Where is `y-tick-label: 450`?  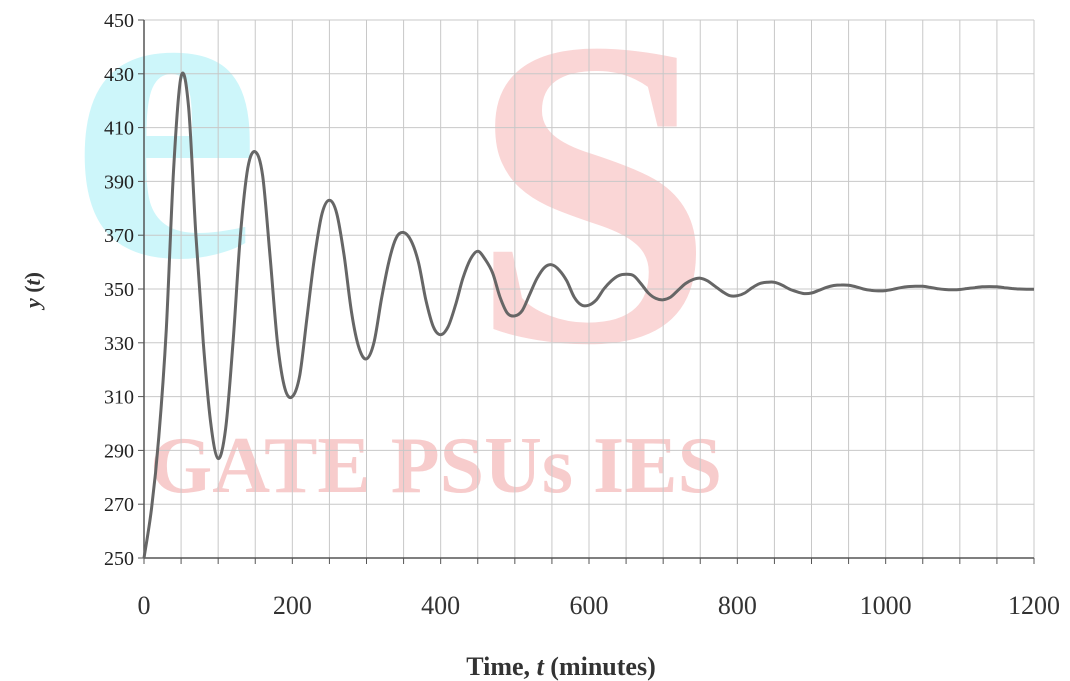
y-tick-label: 450 is located at coordinates (119, 21).